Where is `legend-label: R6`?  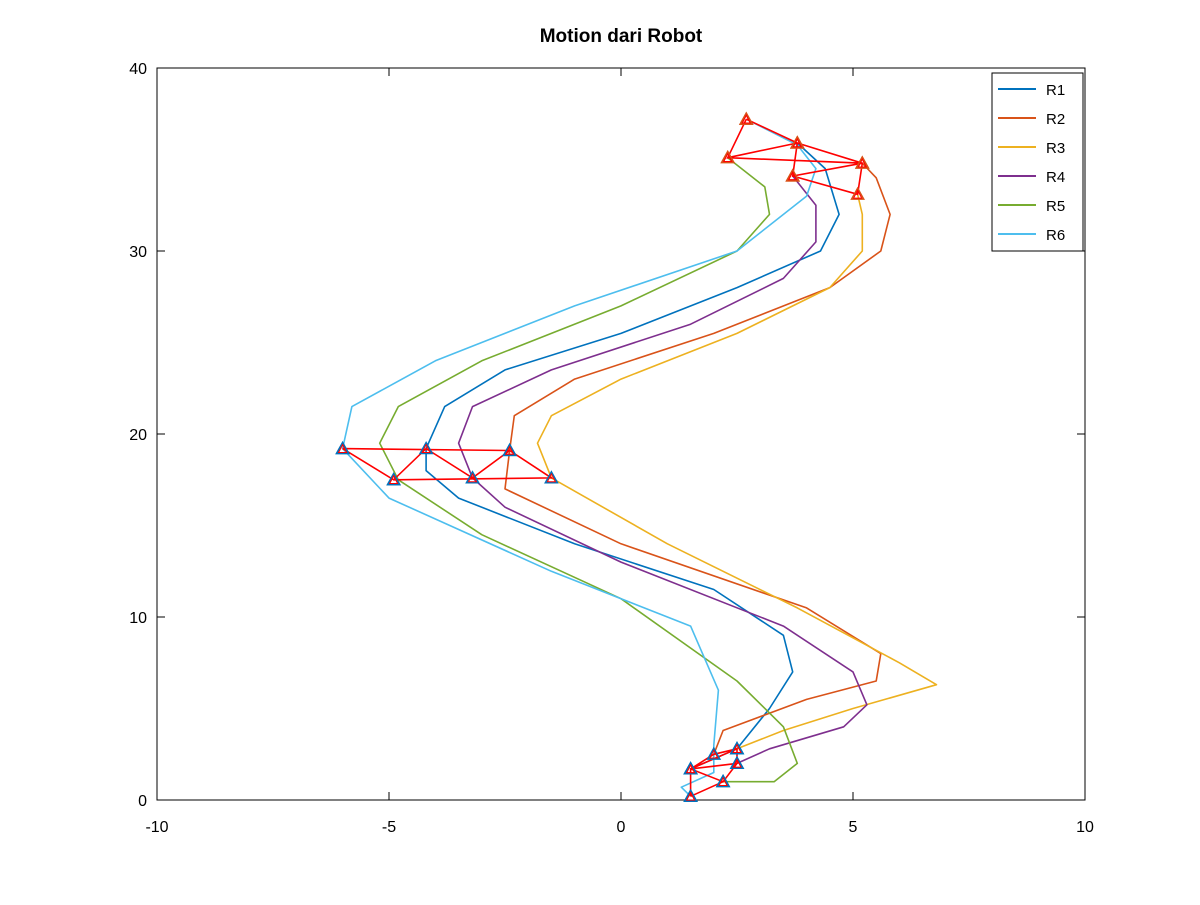
legend-label: R6 is located at coordinates (1055, 235).